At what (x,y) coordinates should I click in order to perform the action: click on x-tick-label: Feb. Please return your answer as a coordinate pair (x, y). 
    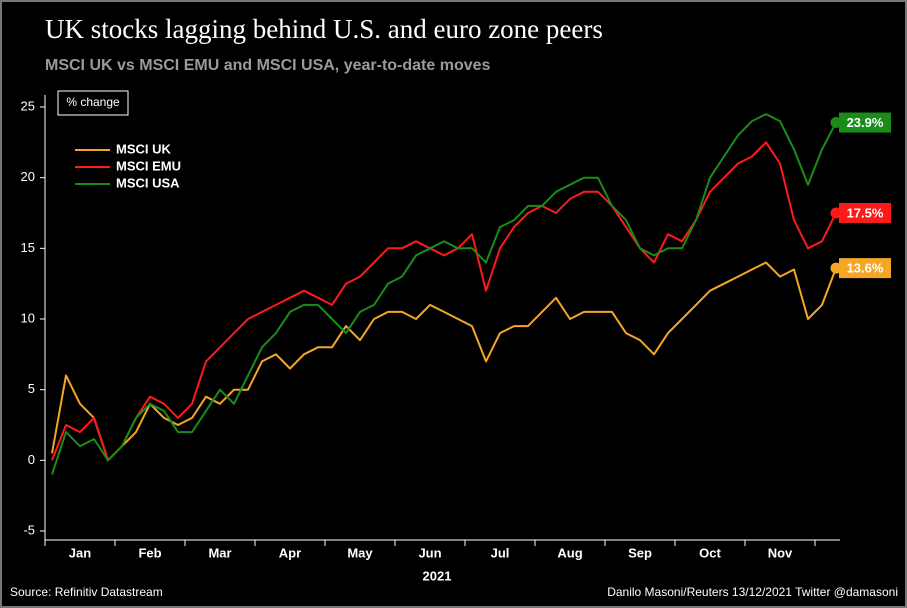
    Looking at the image, I should click on (149, 552).